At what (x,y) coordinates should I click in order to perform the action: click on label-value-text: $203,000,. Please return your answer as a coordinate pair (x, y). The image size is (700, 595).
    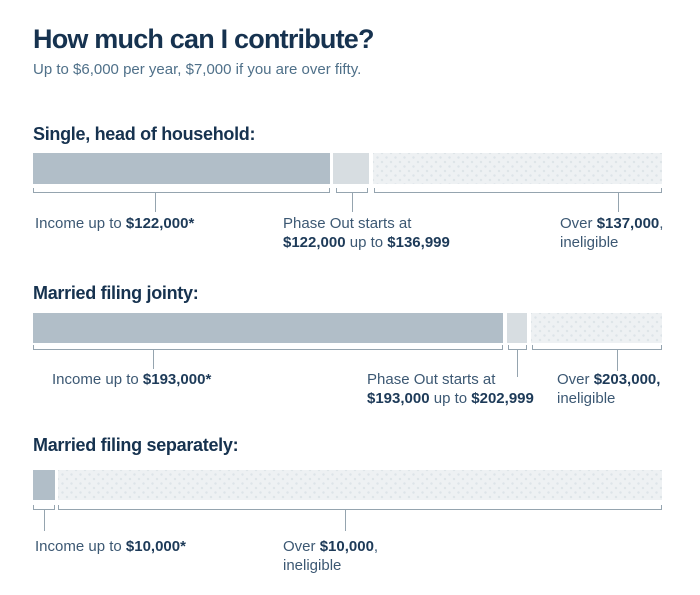
    Looking at the image, I should click on (627, 379).